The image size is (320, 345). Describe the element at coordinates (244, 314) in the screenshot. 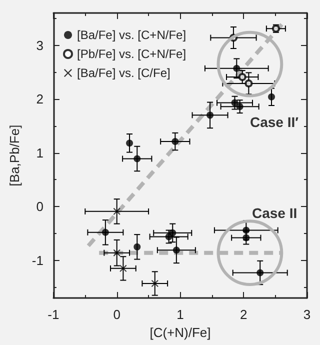

I see `x-tick-label: 2` at that location.